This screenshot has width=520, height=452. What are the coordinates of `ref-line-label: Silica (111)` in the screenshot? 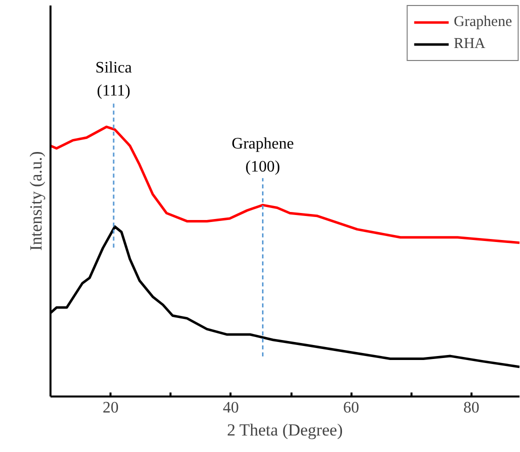 It's located at (113, 80).